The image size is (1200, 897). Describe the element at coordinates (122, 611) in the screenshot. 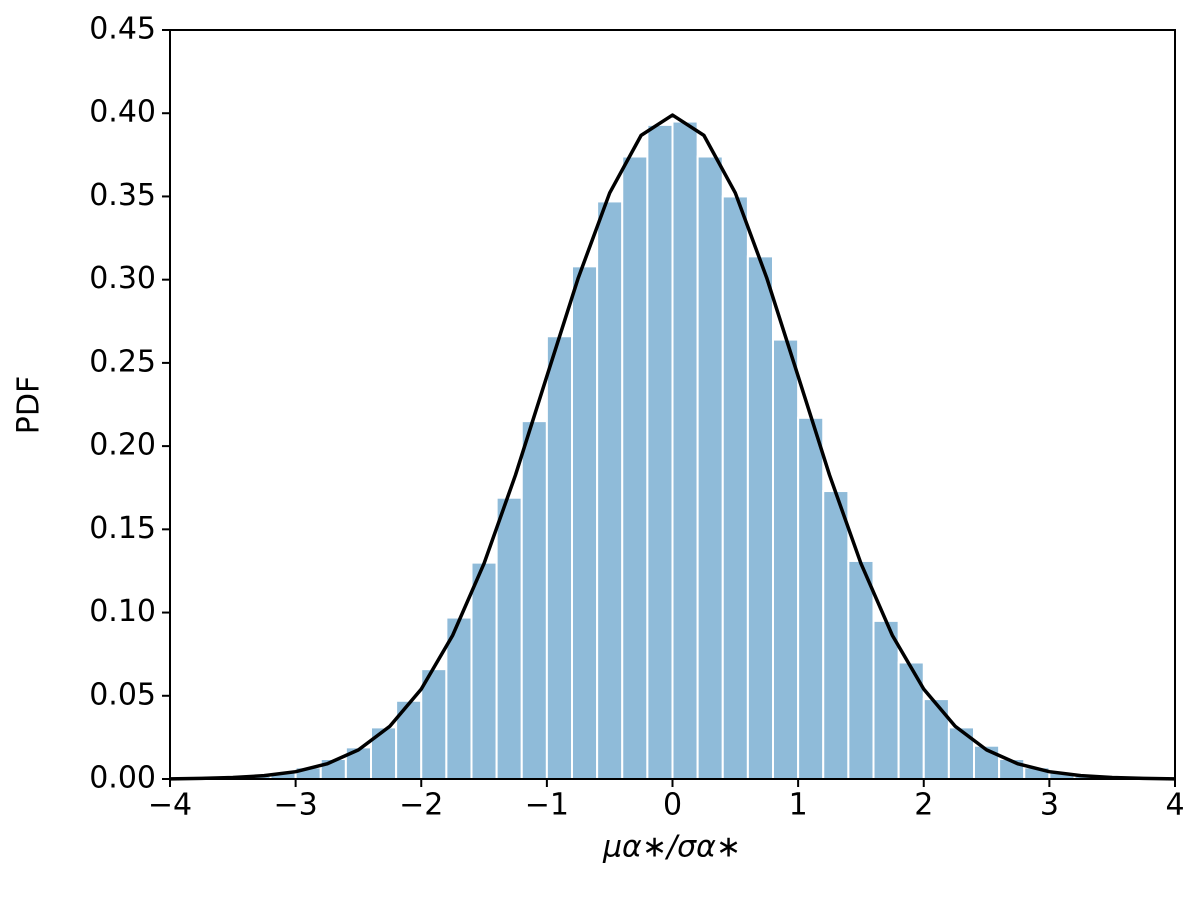

I see `y-tick-label: 0.10` at that location.